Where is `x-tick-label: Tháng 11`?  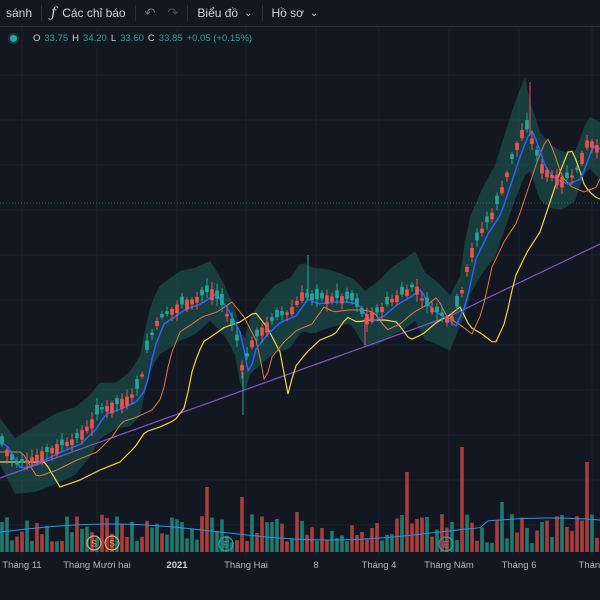
x-tick-label: Tháng 11 is located at coordinates (22, 565).